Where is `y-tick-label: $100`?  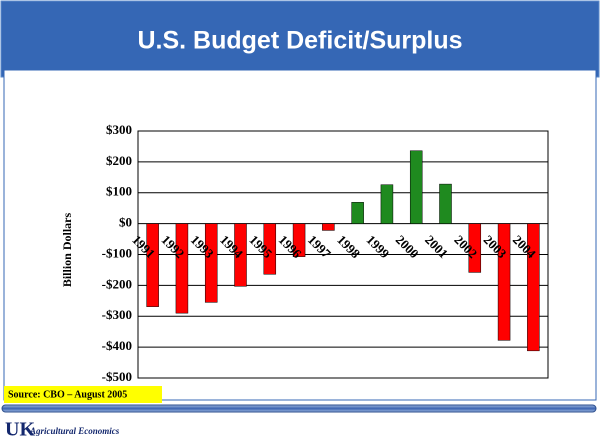
y-tick-label: $100 is located at coordinates (119, 191).